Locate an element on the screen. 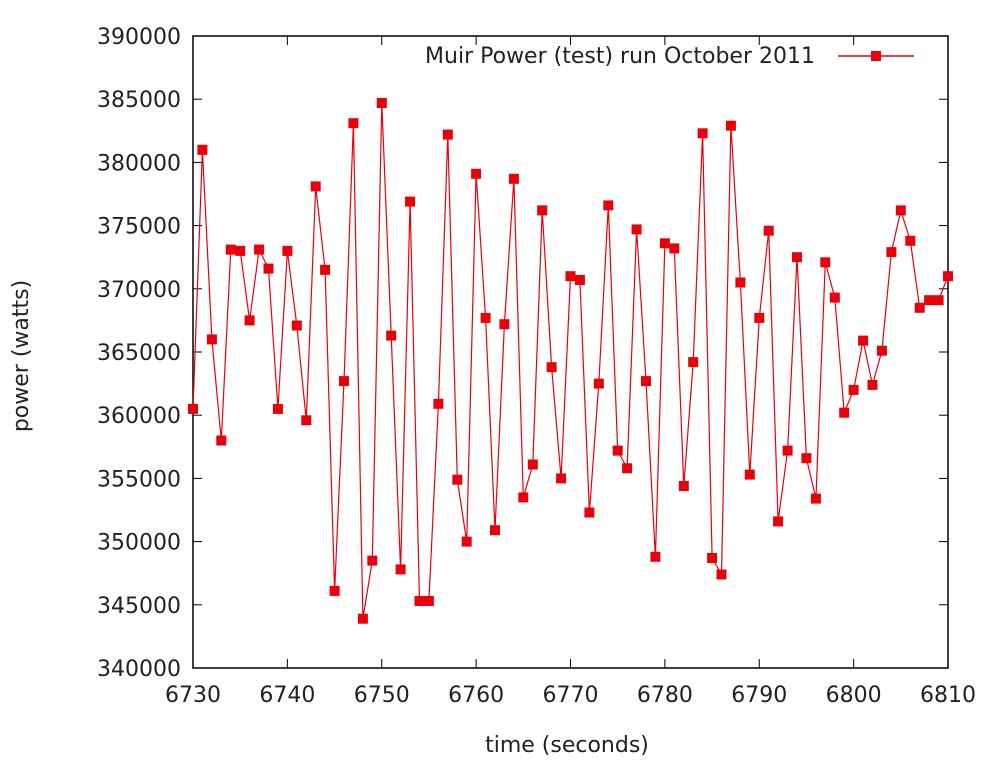 The image size is (1000, 767). x-tick-label: 6730 is located at coordinates (193, 695).